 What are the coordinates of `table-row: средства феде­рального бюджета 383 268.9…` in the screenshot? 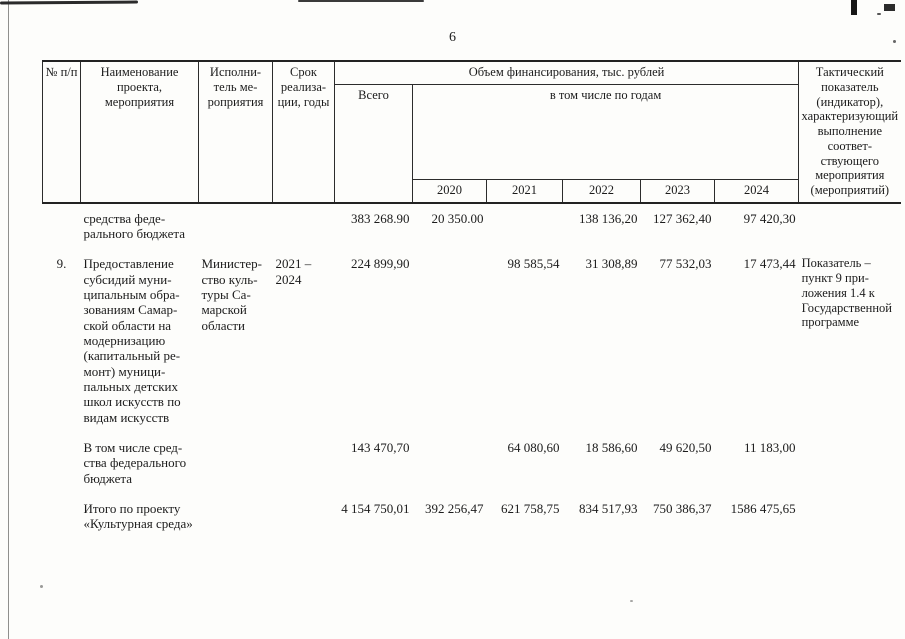 It's located at (472, 227).